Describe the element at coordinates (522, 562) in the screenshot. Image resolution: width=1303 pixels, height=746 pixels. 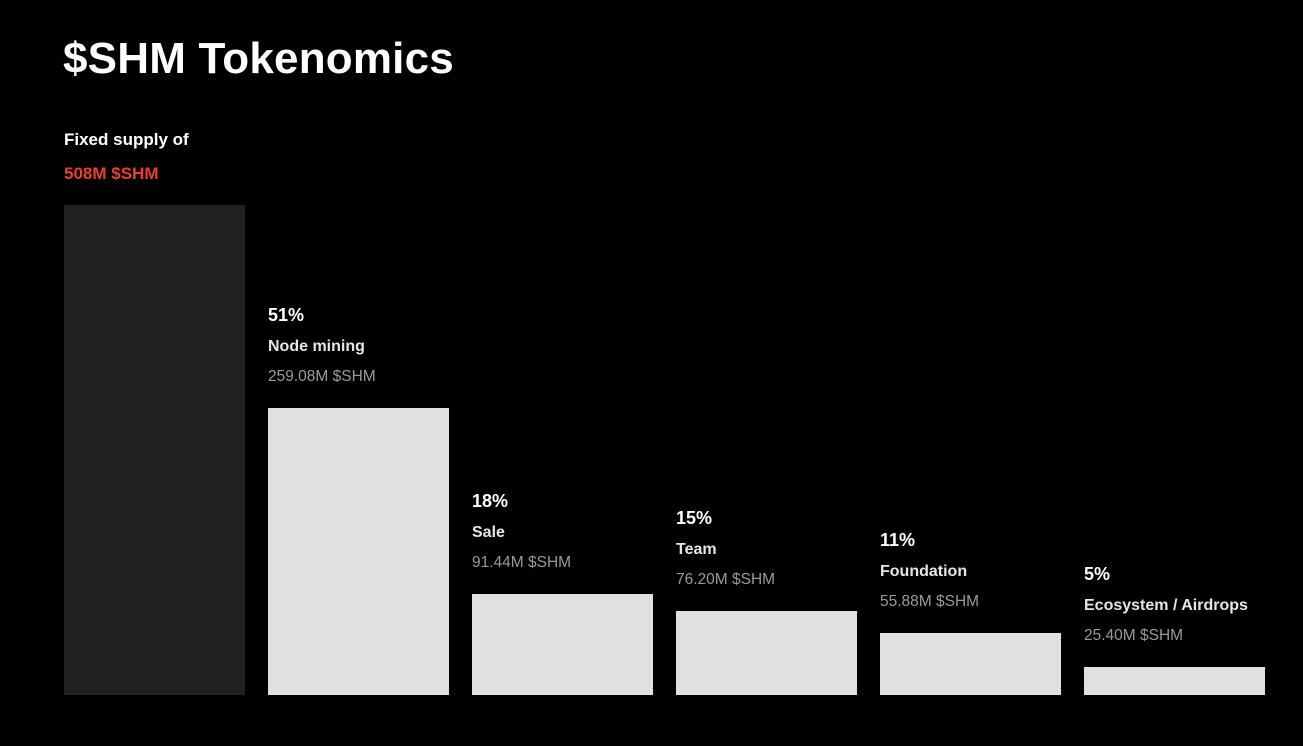
I see `segment-amount-label: 91.44M $SHM` at that location.